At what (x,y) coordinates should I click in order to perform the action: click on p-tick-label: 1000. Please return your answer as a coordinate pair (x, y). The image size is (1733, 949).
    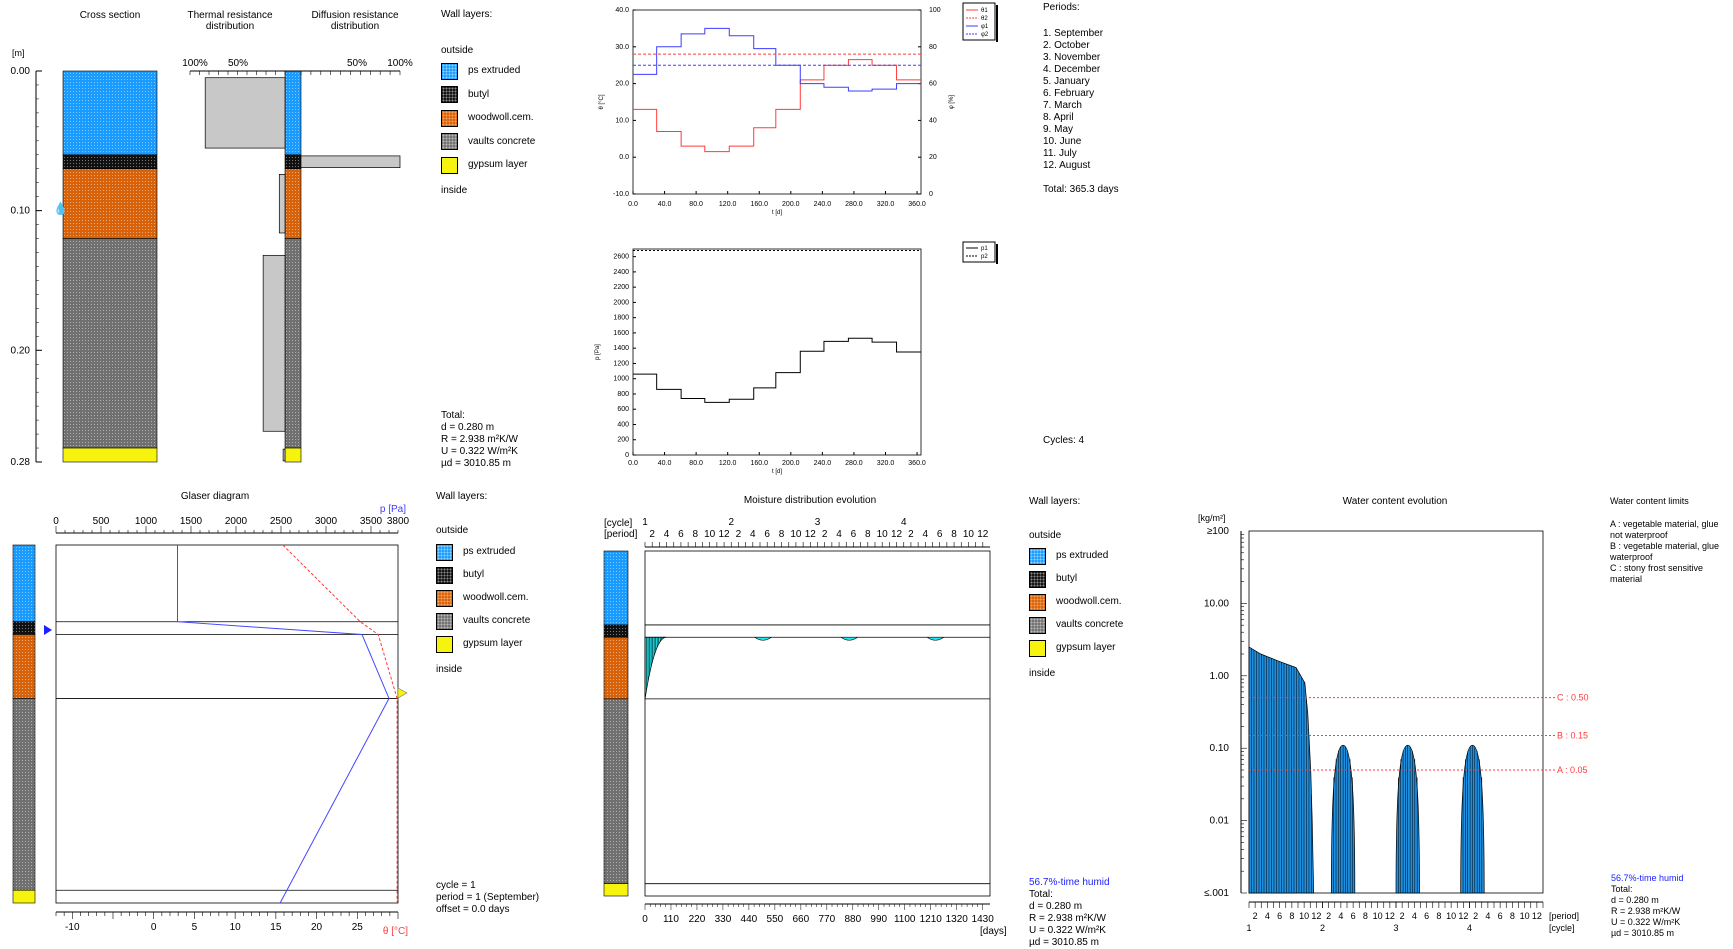
    Looking at the image, I should click on (146, 521).